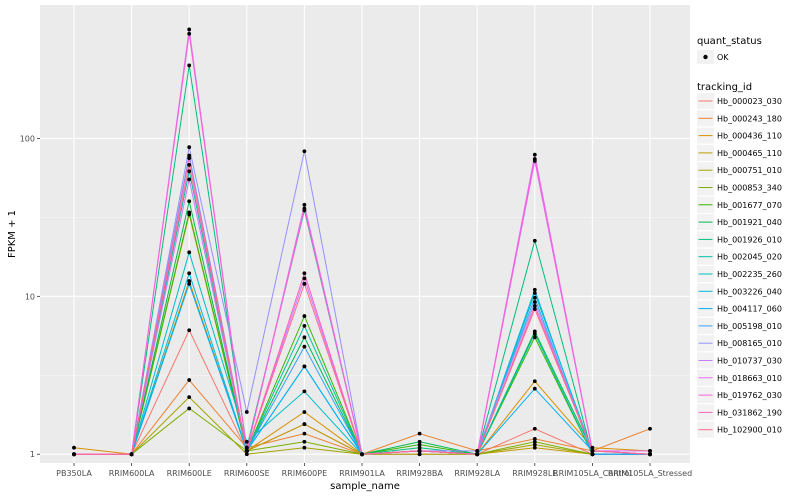 The image size is (800, 500). I want to click on legend-key-ok-marker, so click(705, 57).